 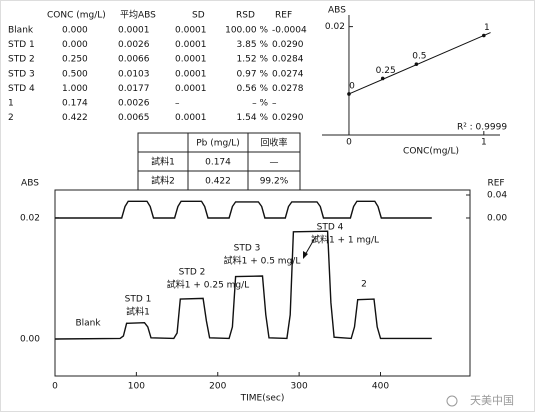 I want to click on table-cell: 0.422, so click(x=75, y=118).